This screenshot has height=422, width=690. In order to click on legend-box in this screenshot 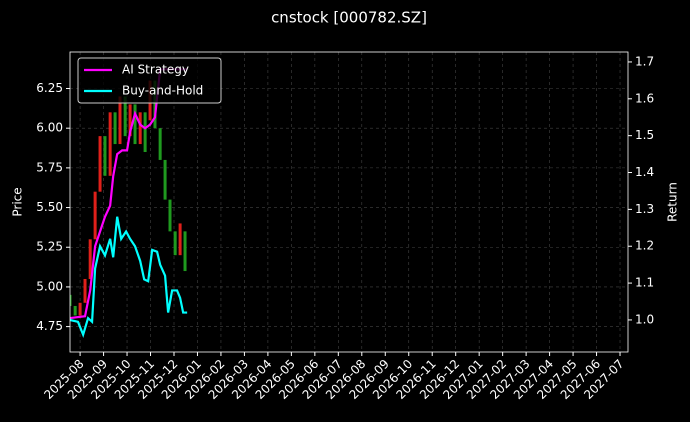, I will do `click(149, 80)`.